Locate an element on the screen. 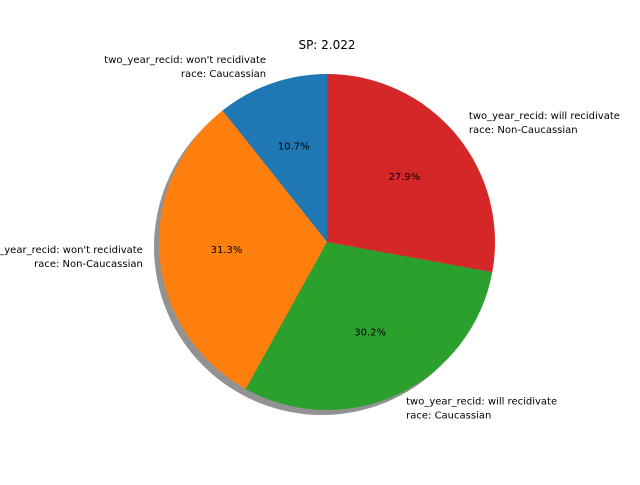  pct-label-4: 27.9% is located at coordinates (405, 177).